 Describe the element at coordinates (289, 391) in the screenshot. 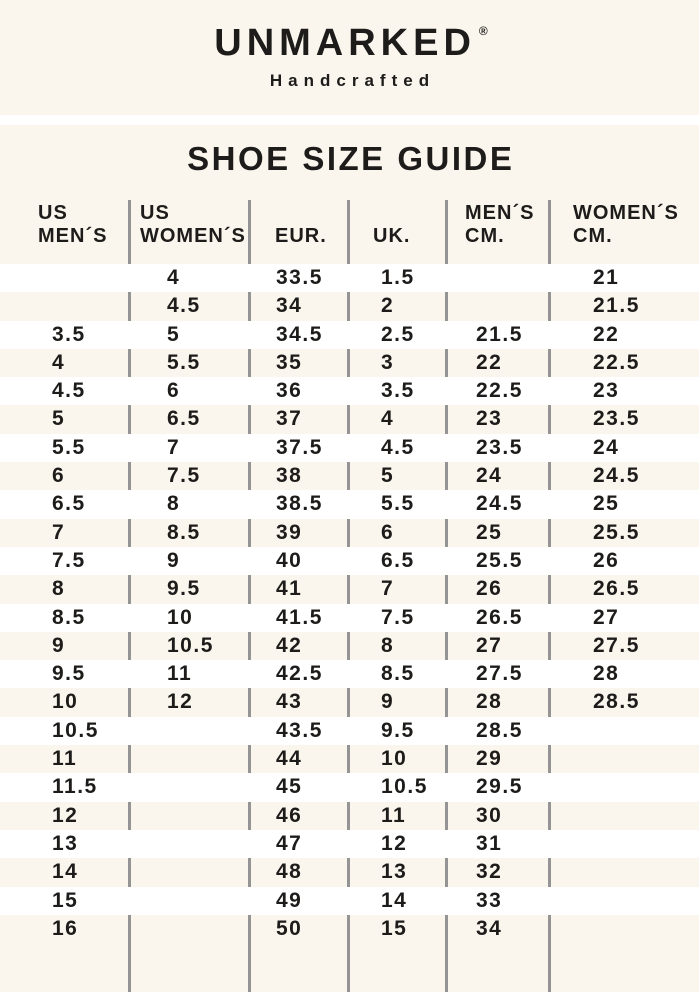

I see `cell-eur: 36` at that location.